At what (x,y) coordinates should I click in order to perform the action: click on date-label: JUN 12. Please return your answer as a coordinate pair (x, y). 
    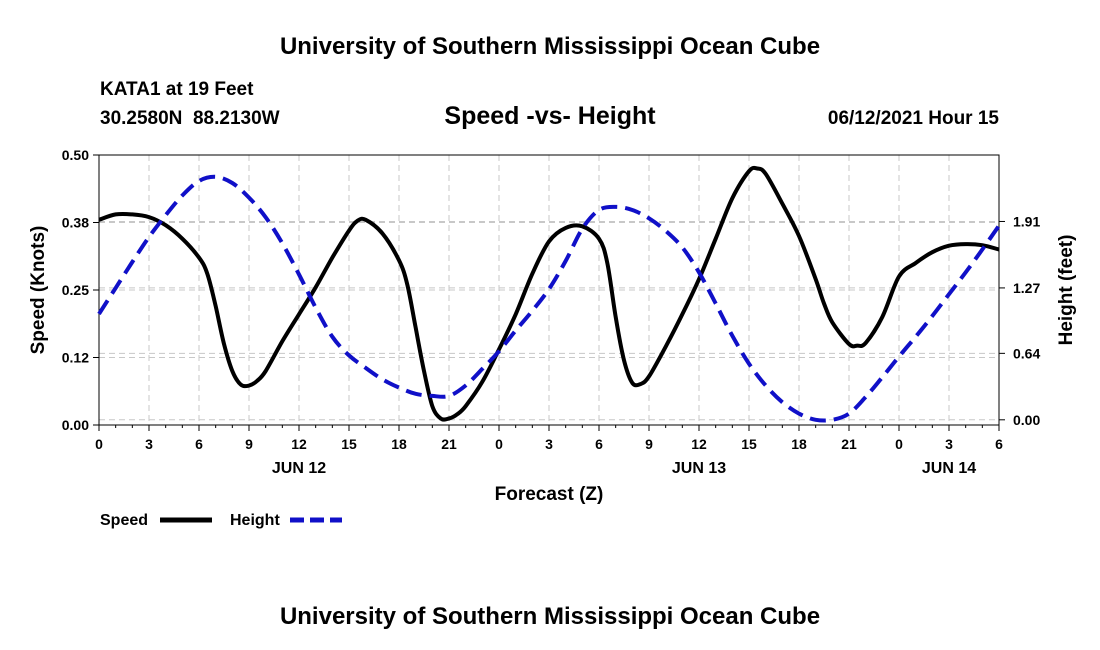
    Looking at the image, I should click on (299, 468).